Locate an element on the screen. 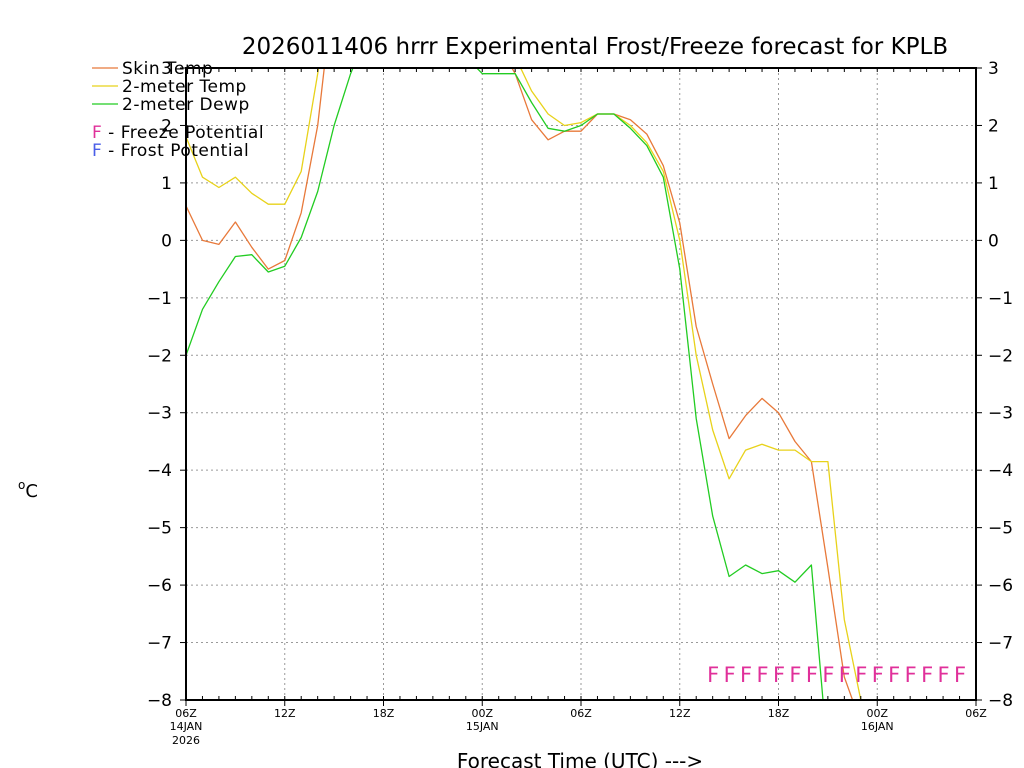  y-tick-label-right: 1 is located at coordinates (993, 184).